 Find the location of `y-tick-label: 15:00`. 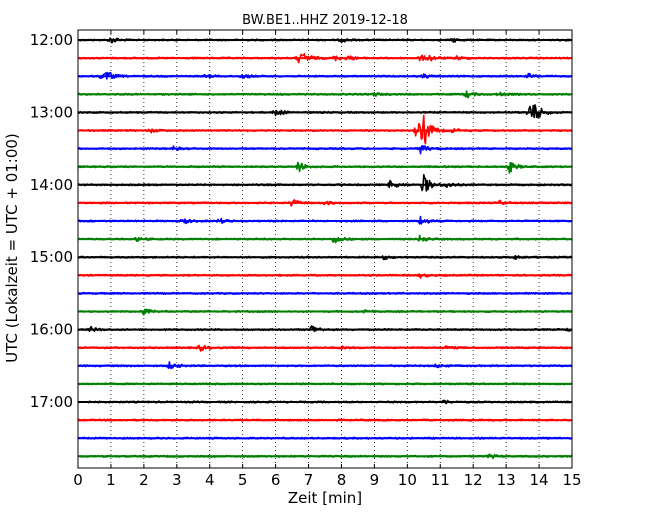

y-tick-label: 15:00 is located at coordinates (51, 257).